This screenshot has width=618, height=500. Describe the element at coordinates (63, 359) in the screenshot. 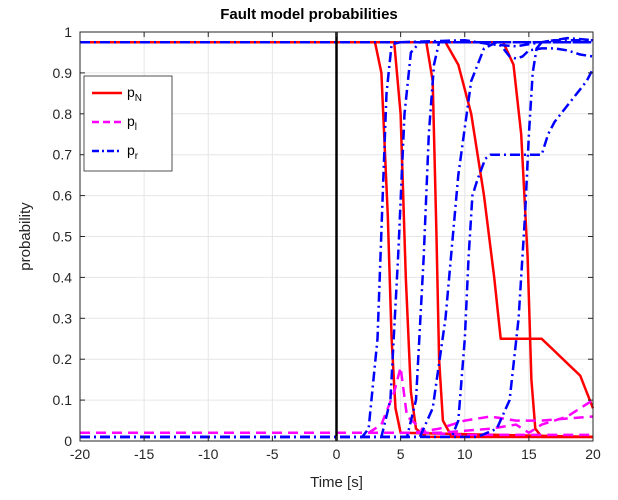

I see `y-tick-label-2: 0.2` at that location.